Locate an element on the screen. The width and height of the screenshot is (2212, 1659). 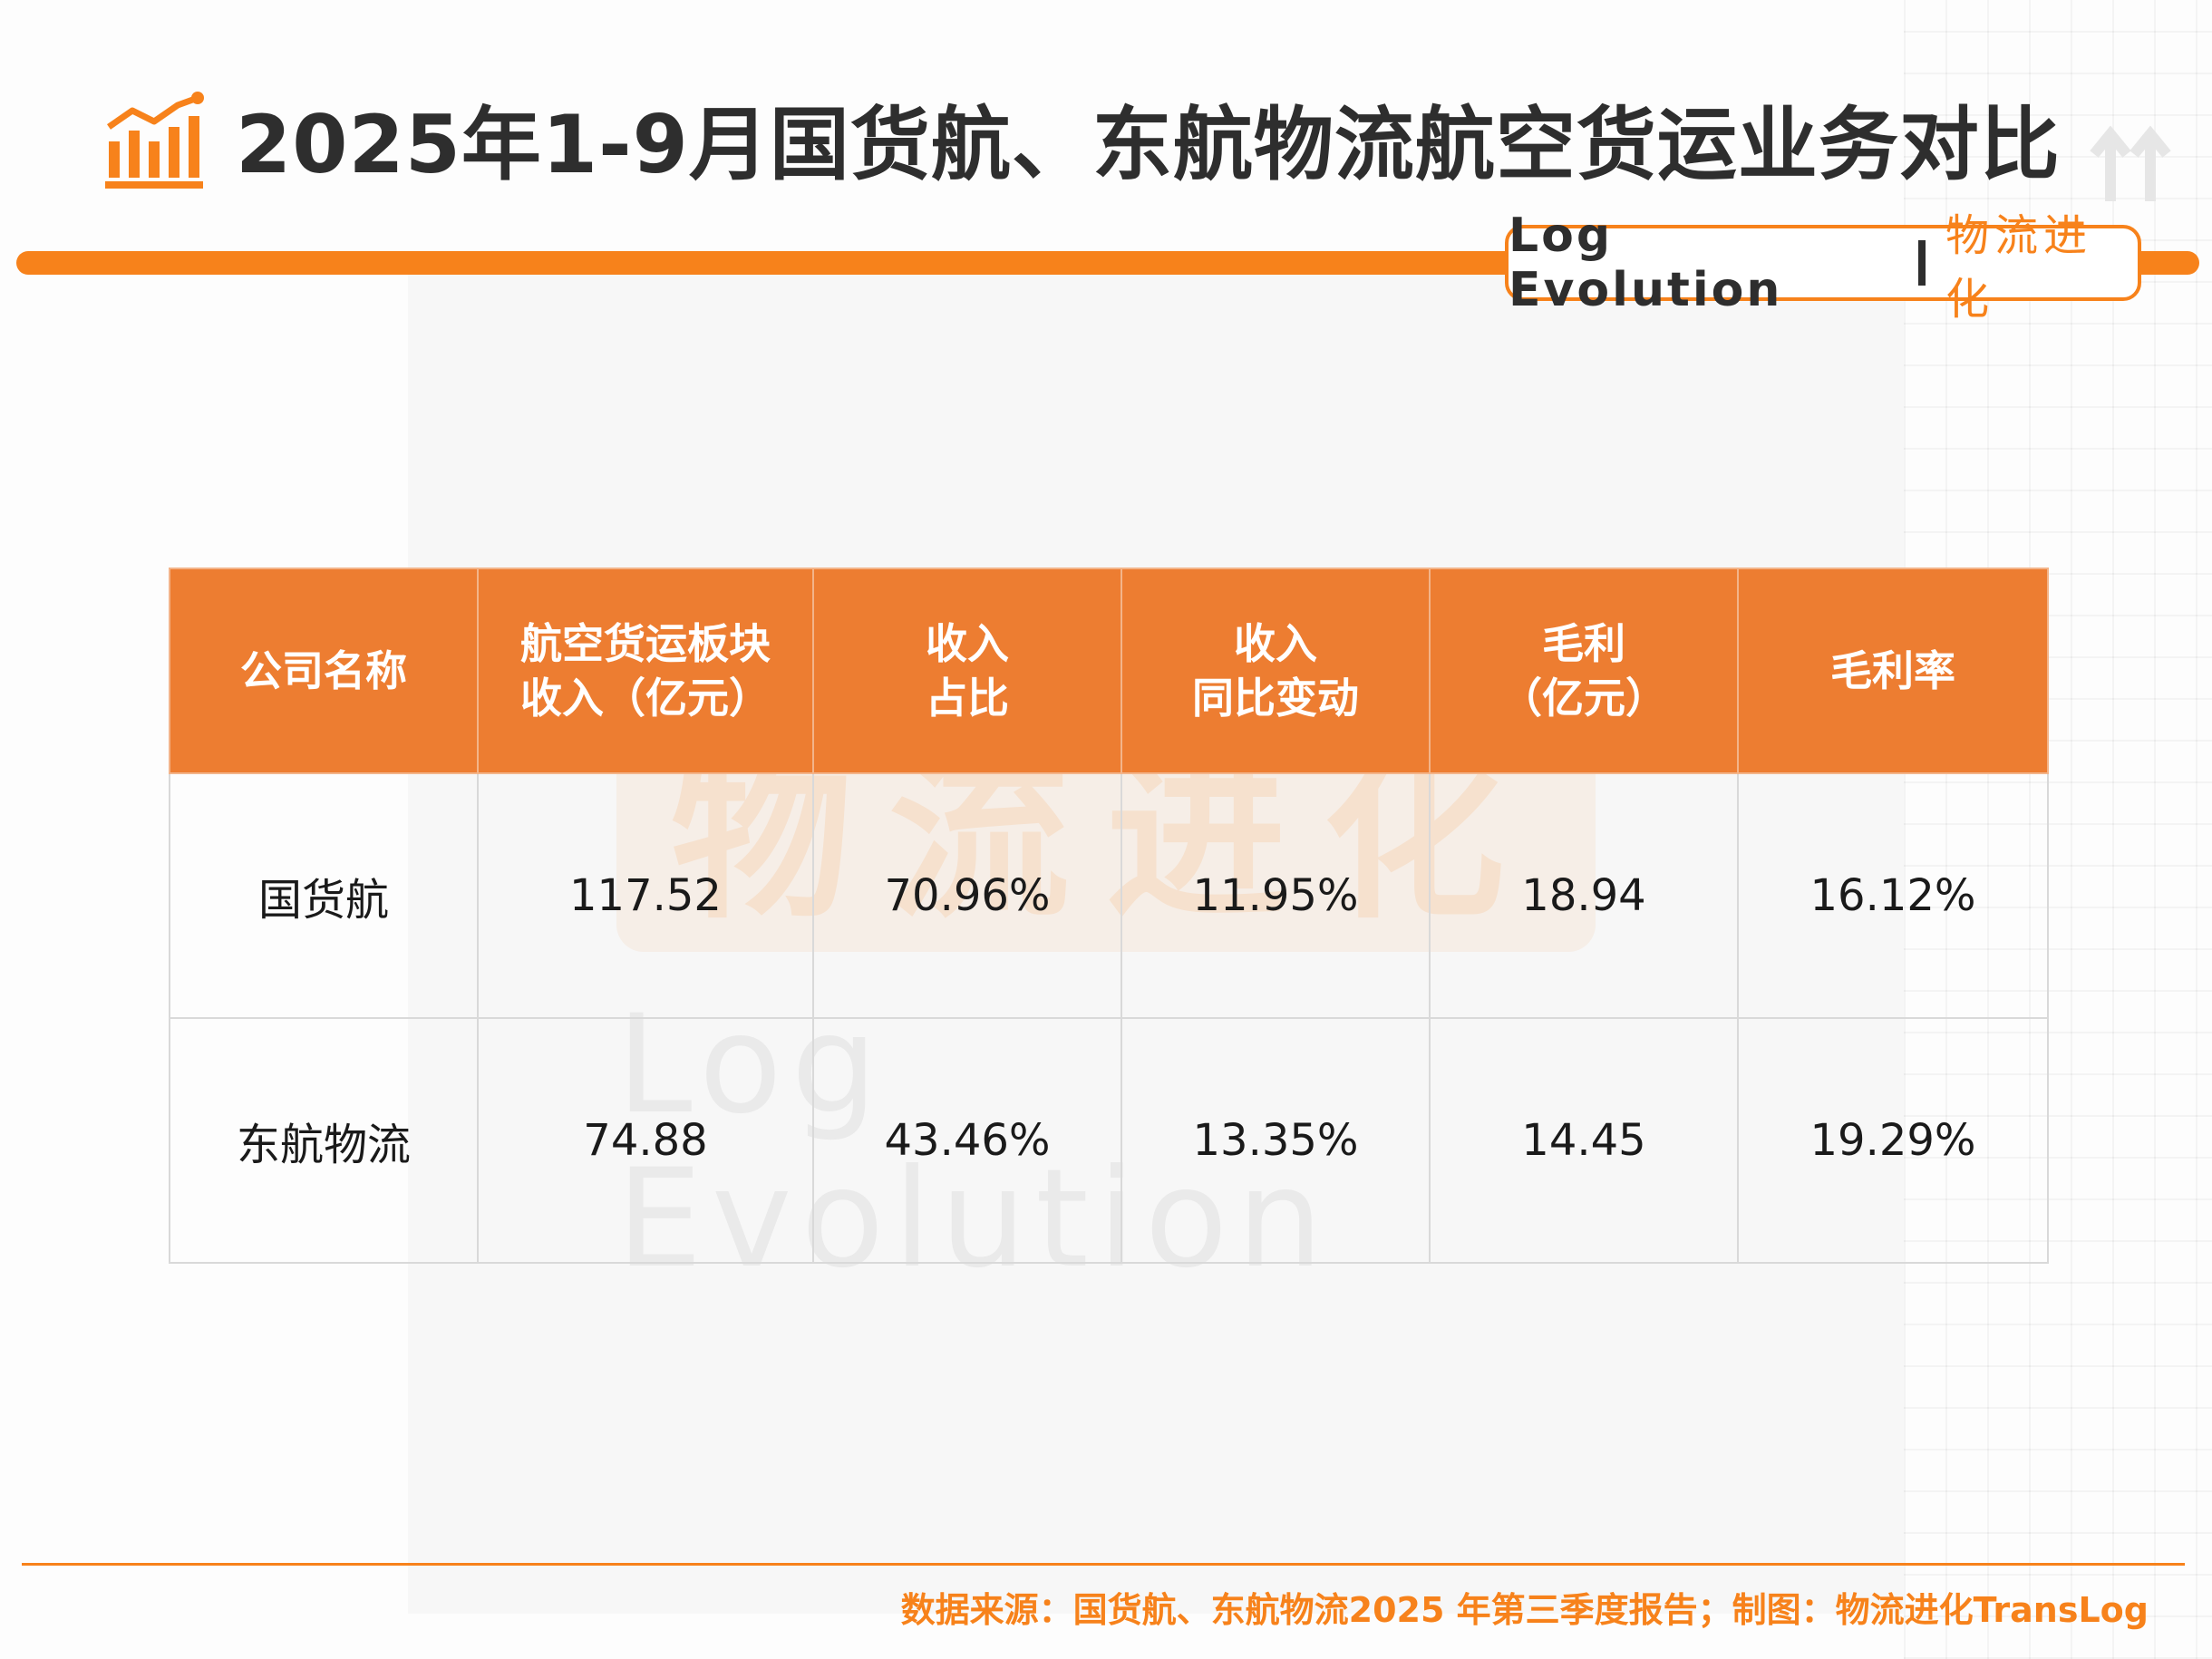
table-row: 东航物流 74.88 43.46% 13.35% 14.45 19.29% is located at coordinates (1109, 1140).